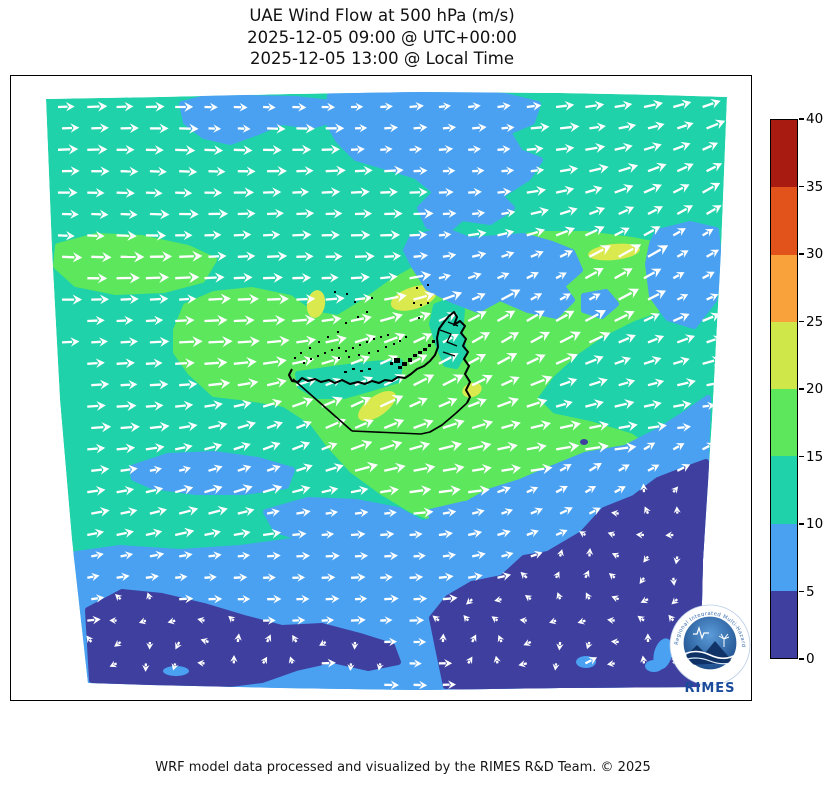  What do you see at coordinates (815, 321) in the screenshot?
I see `colorbar-tick-label: 25` at bounding box center [815, 321].